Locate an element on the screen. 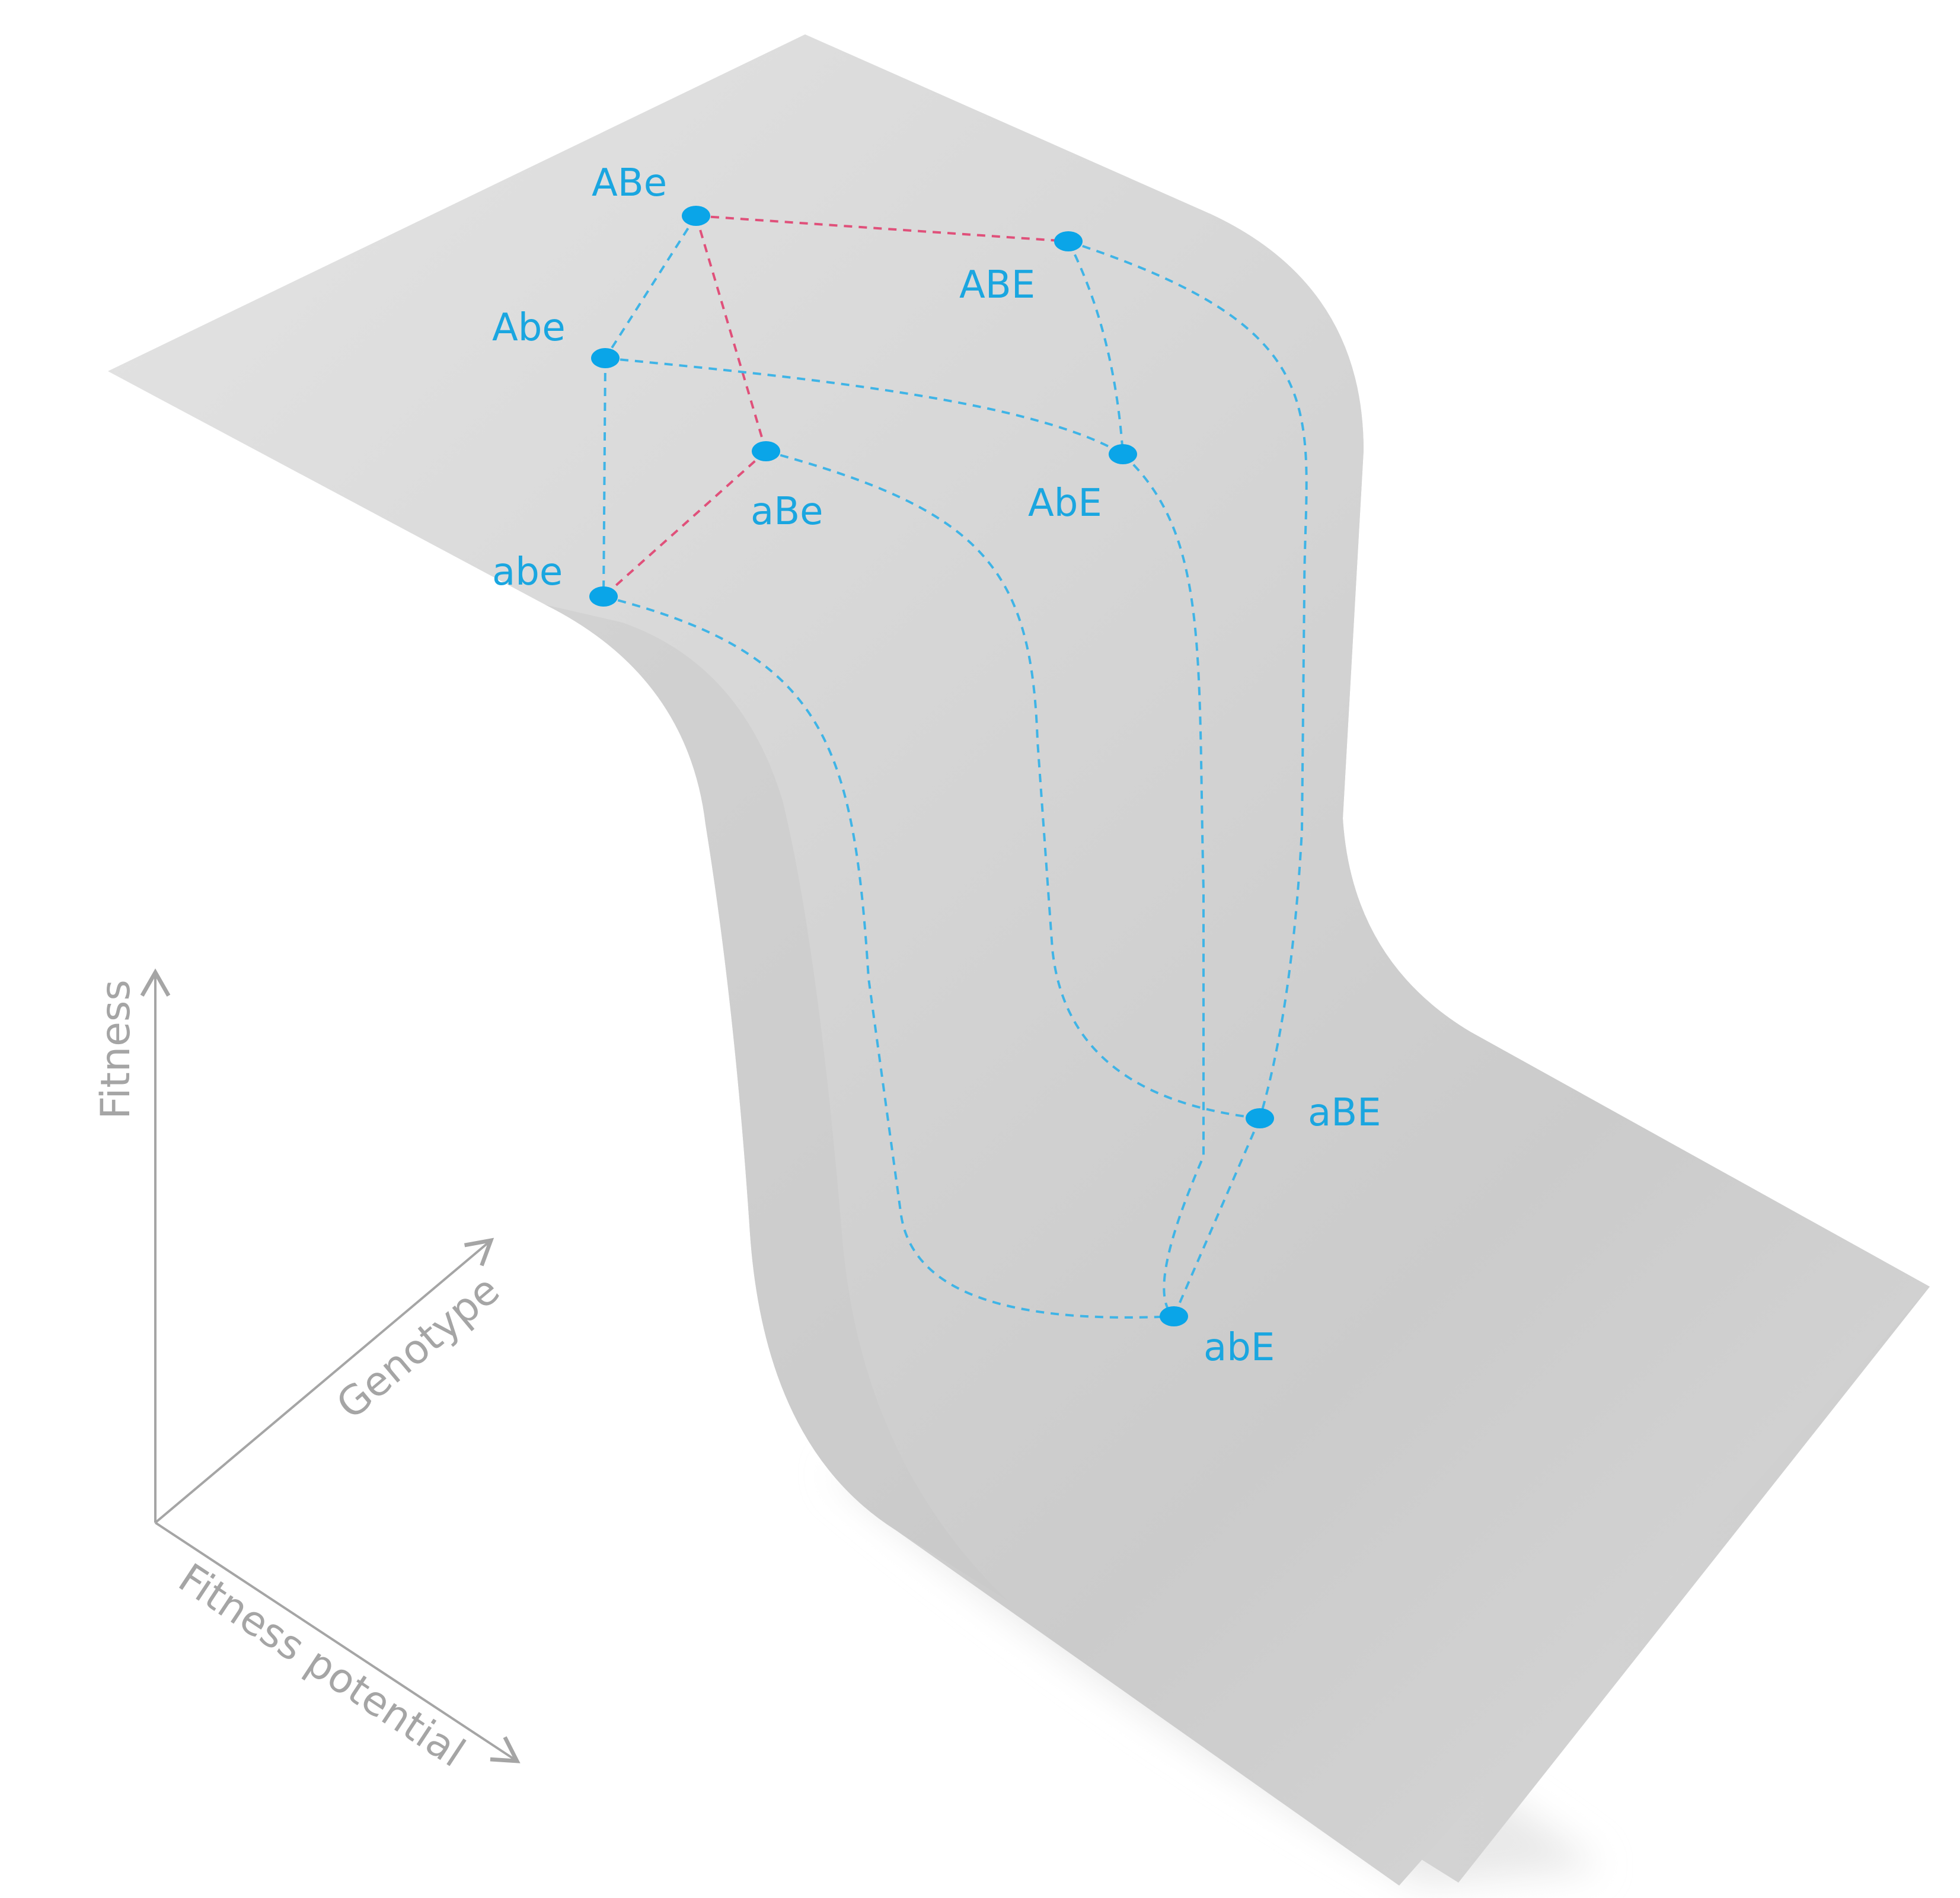 Image resolution: width=1960 pixels, height=1898 pixels. edge-ABe-ABE is located at coordinates (882, 229).